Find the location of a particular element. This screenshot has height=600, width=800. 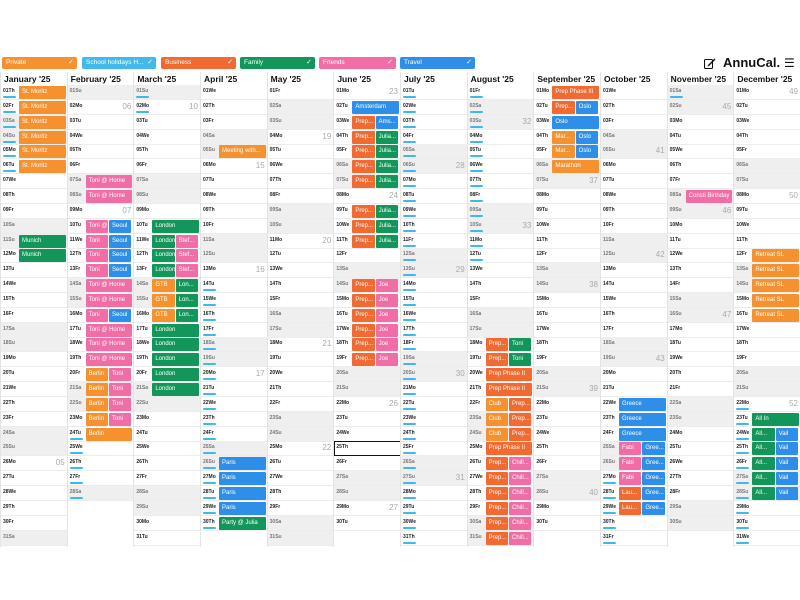

event-friends: Joe is located at coordinates (386, 286).